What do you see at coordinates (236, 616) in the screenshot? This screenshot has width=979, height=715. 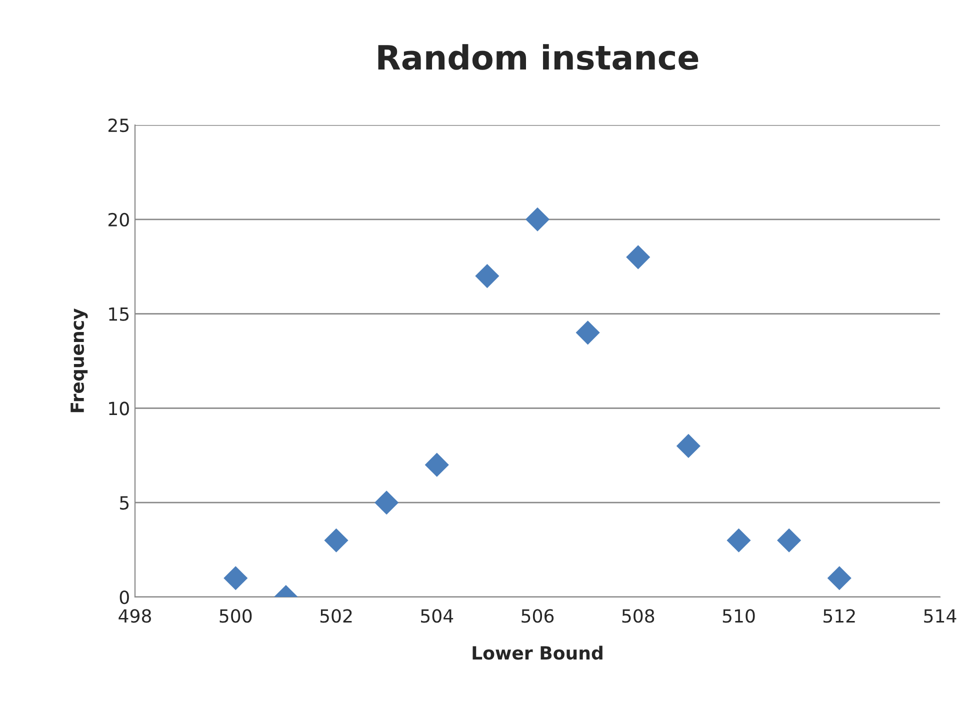 I see `x-tick-label: 500` at bounding box center [236, 616].